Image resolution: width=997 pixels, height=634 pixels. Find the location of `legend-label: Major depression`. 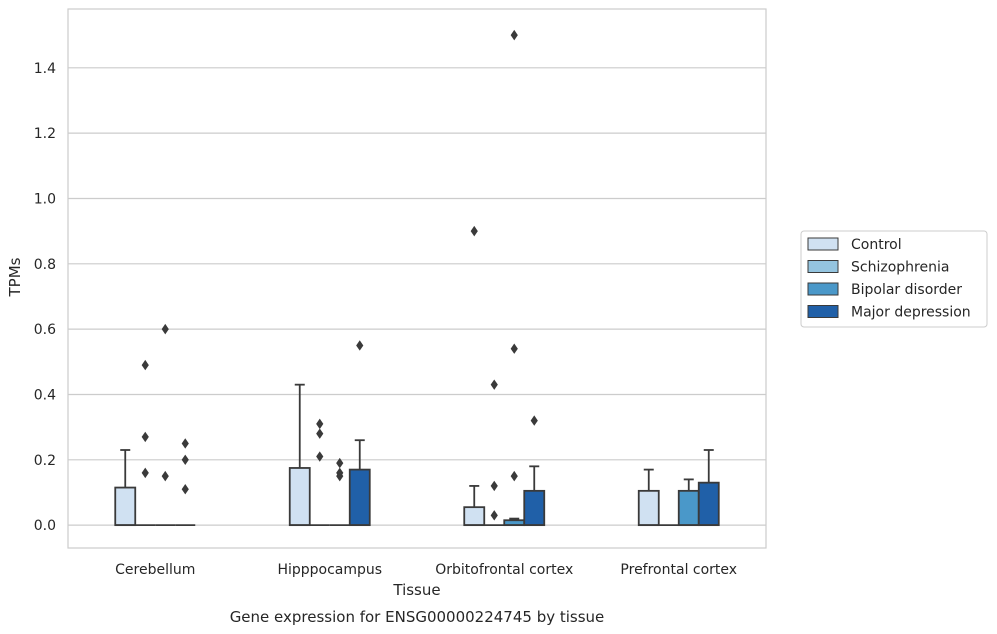

legend-label: Major depression is located at coordinates (911, 313).